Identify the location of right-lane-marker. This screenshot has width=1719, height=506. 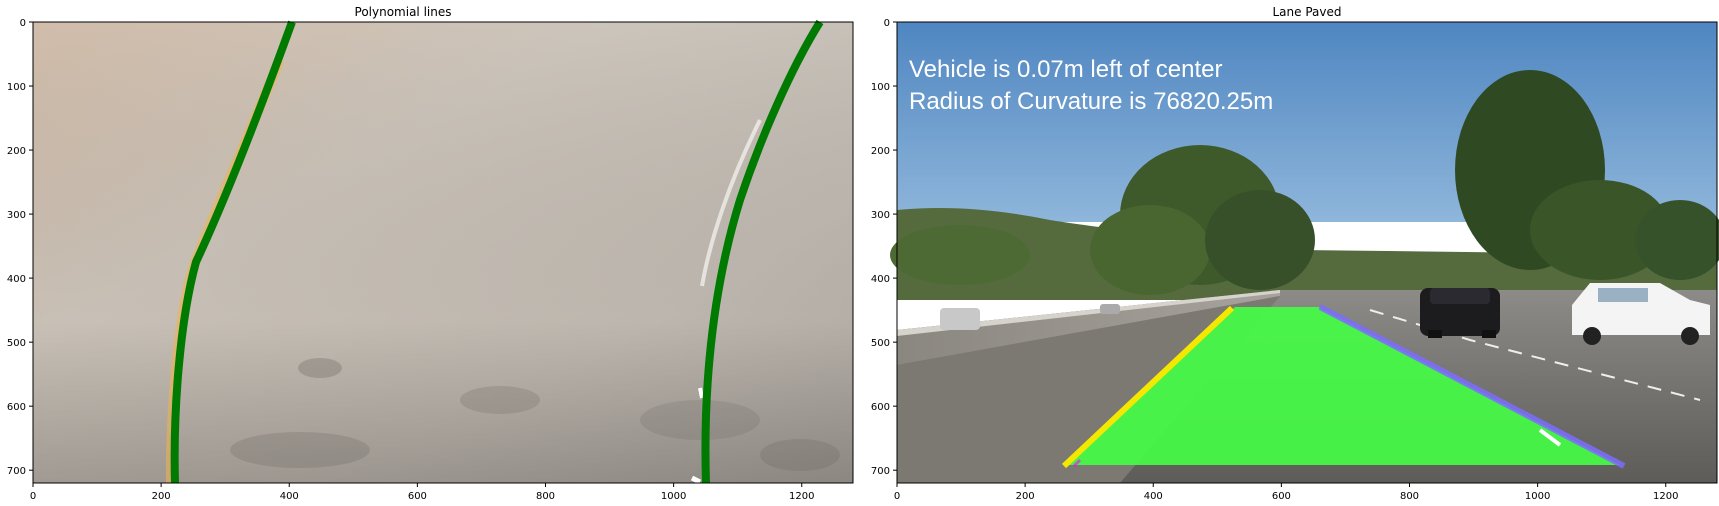
(1472, 386).